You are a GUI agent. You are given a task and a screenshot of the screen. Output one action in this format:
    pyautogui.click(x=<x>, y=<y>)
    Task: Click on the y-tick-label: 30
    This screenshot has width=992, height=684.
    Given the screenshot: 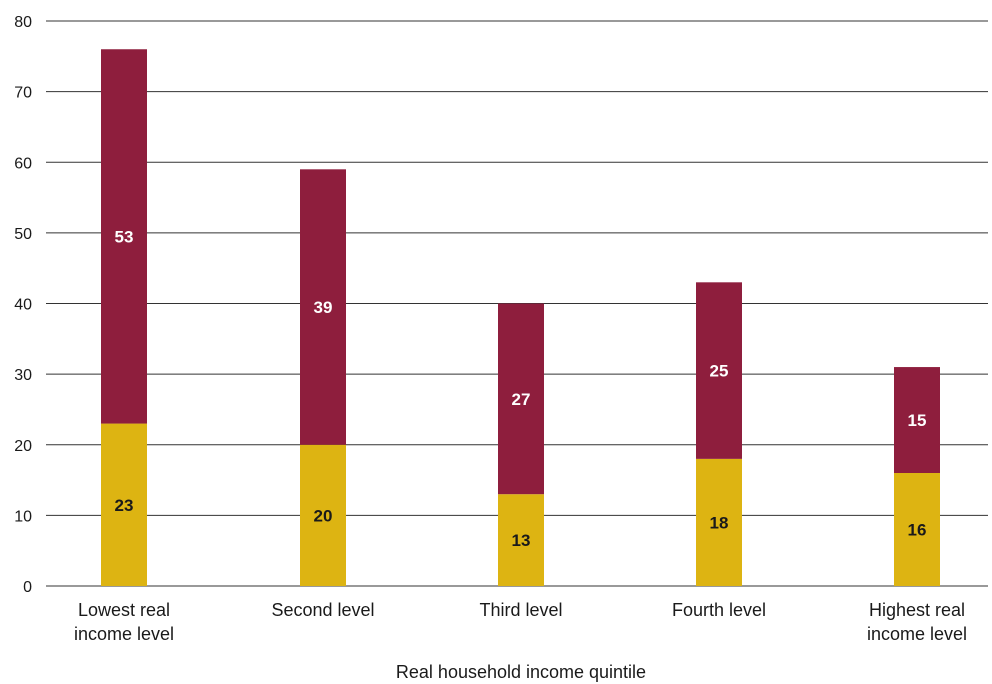 What is the action you would take?
    pyautogui.click(x=23, y=375)
    